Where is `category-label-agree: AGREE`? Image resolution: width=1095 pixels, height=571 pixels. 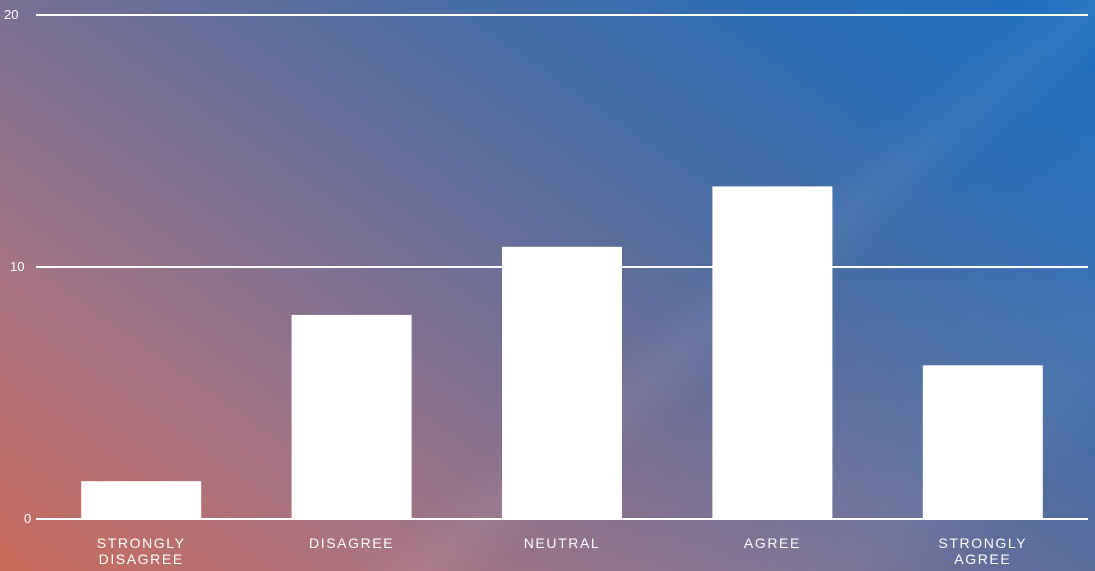
category-label-agree: AGREE is located at coordinates (772, 543).